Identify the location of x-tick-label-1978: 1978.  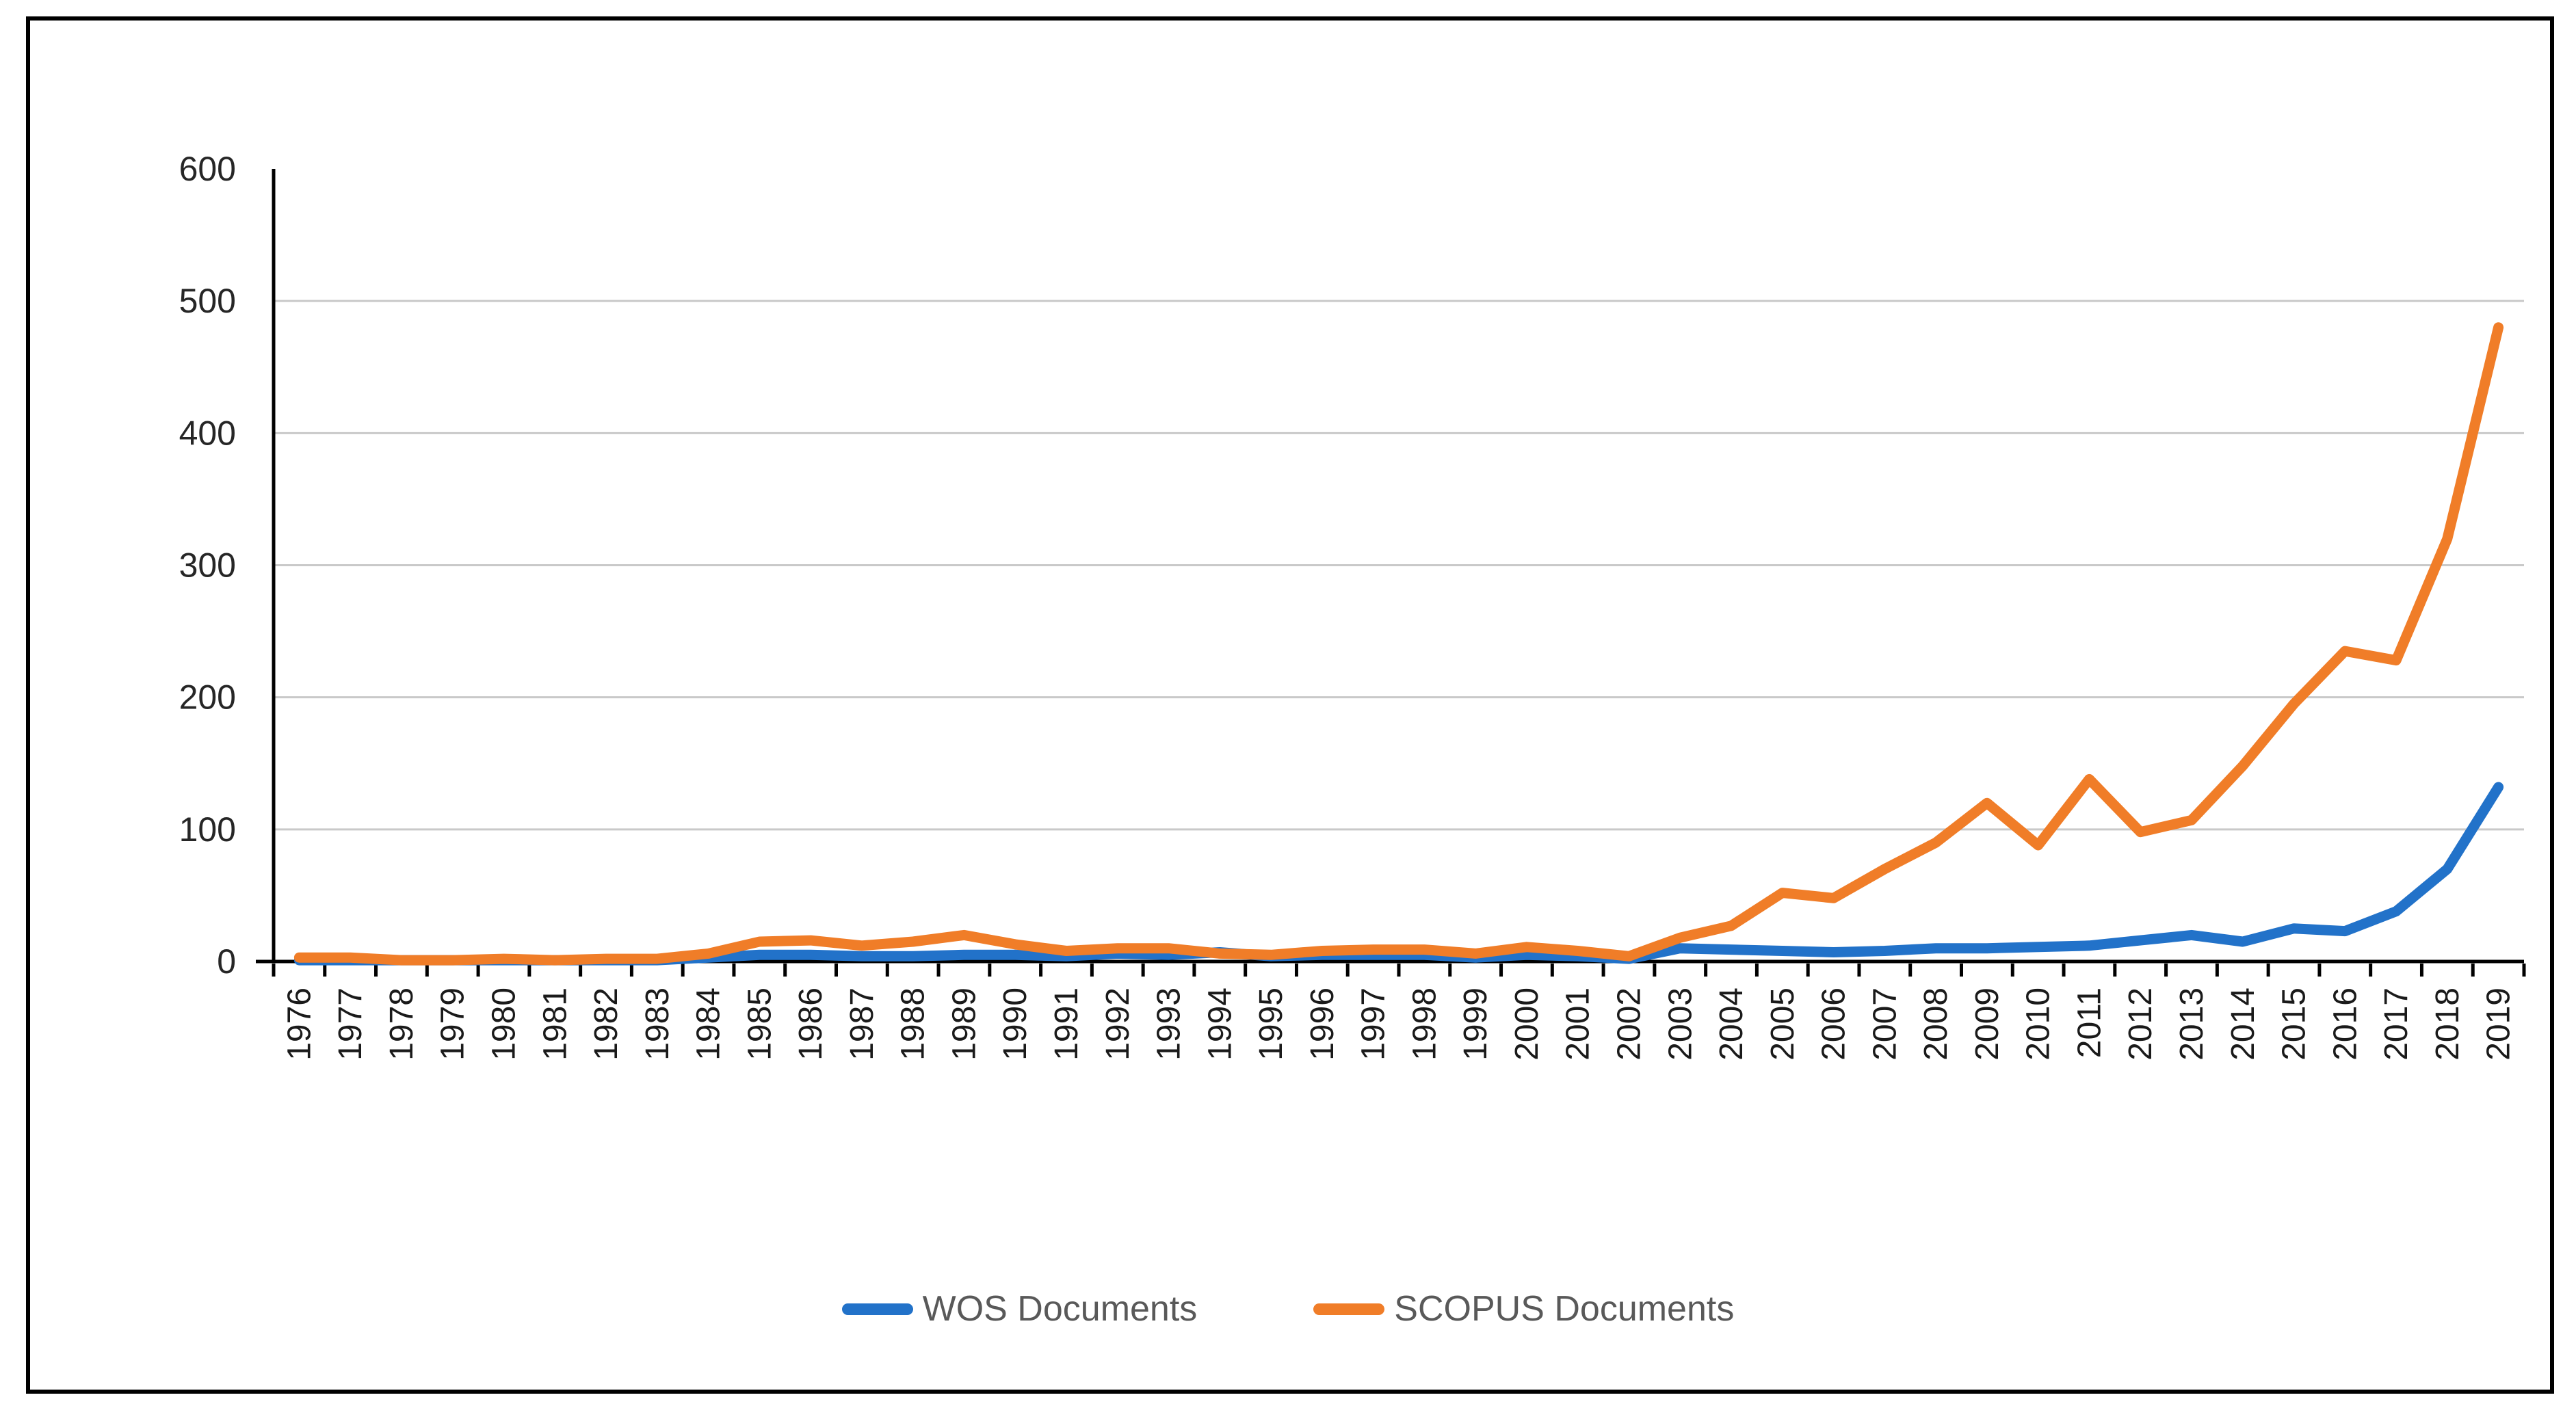
(402, 1024).